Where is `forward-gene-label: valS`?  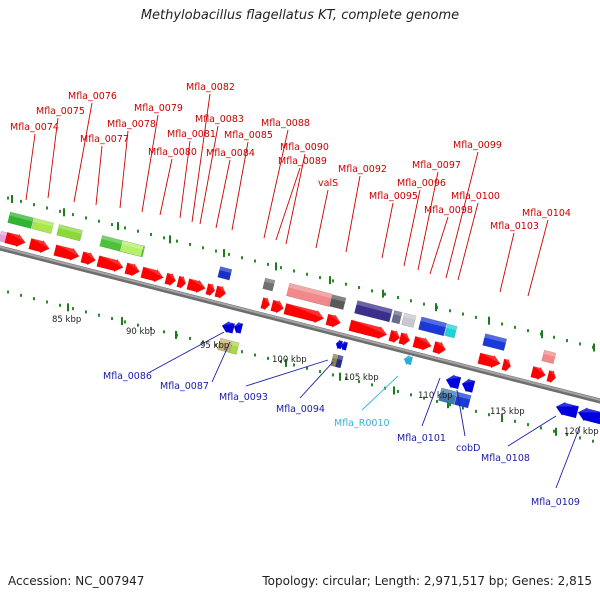 forward-gene-label: valS is located at coordinates (328, 183).